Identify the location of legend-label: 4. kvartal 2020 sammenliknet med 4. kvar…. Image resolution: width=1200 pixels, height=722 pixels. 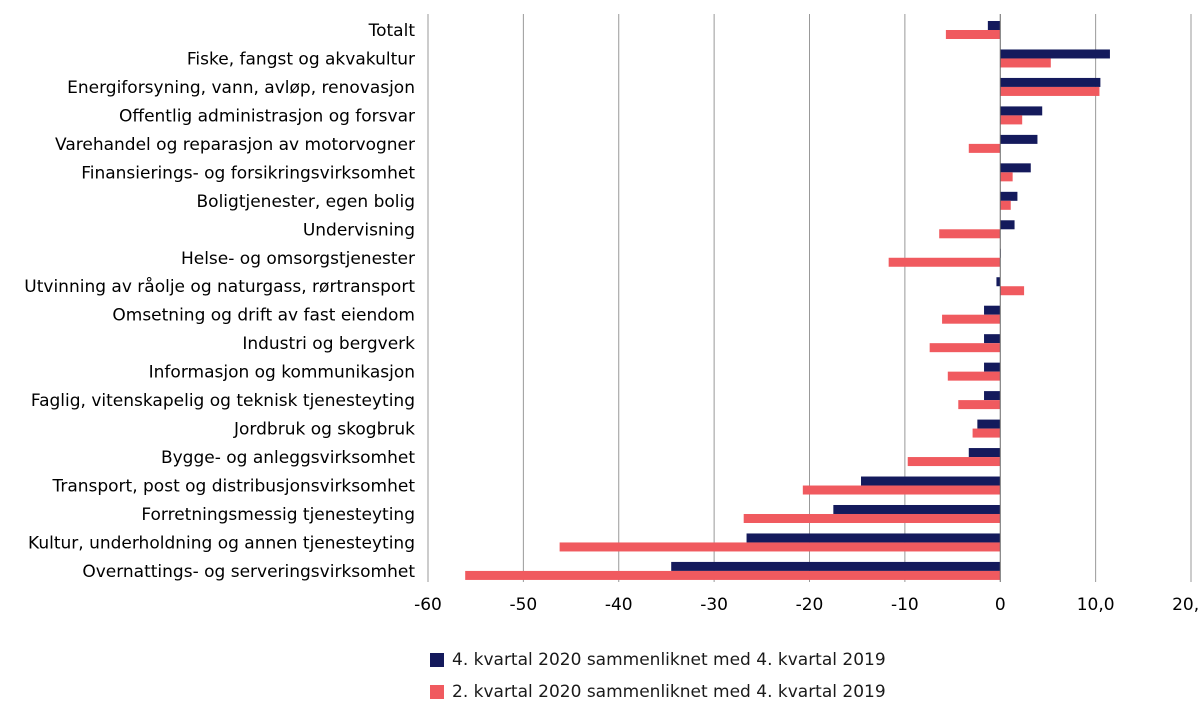
(669, 660).